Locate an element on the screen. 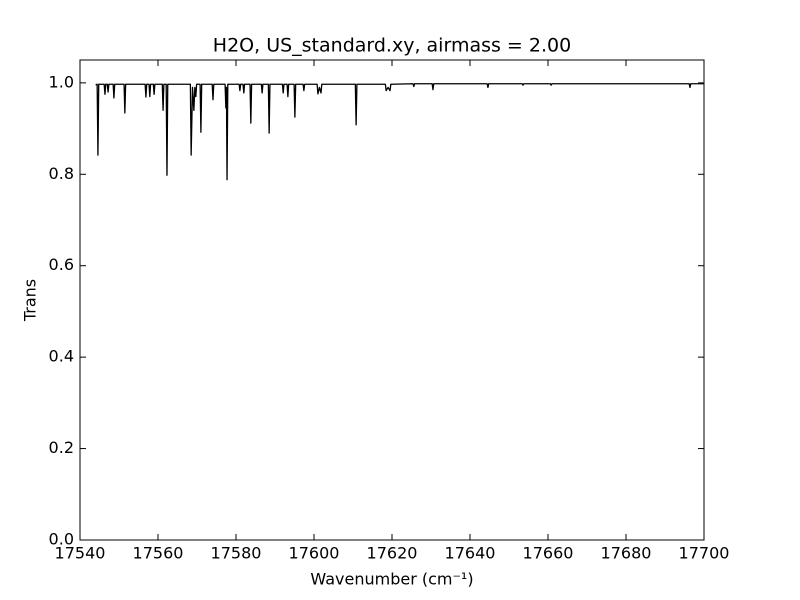  spectrum-line is located at coordinates (399, 132).